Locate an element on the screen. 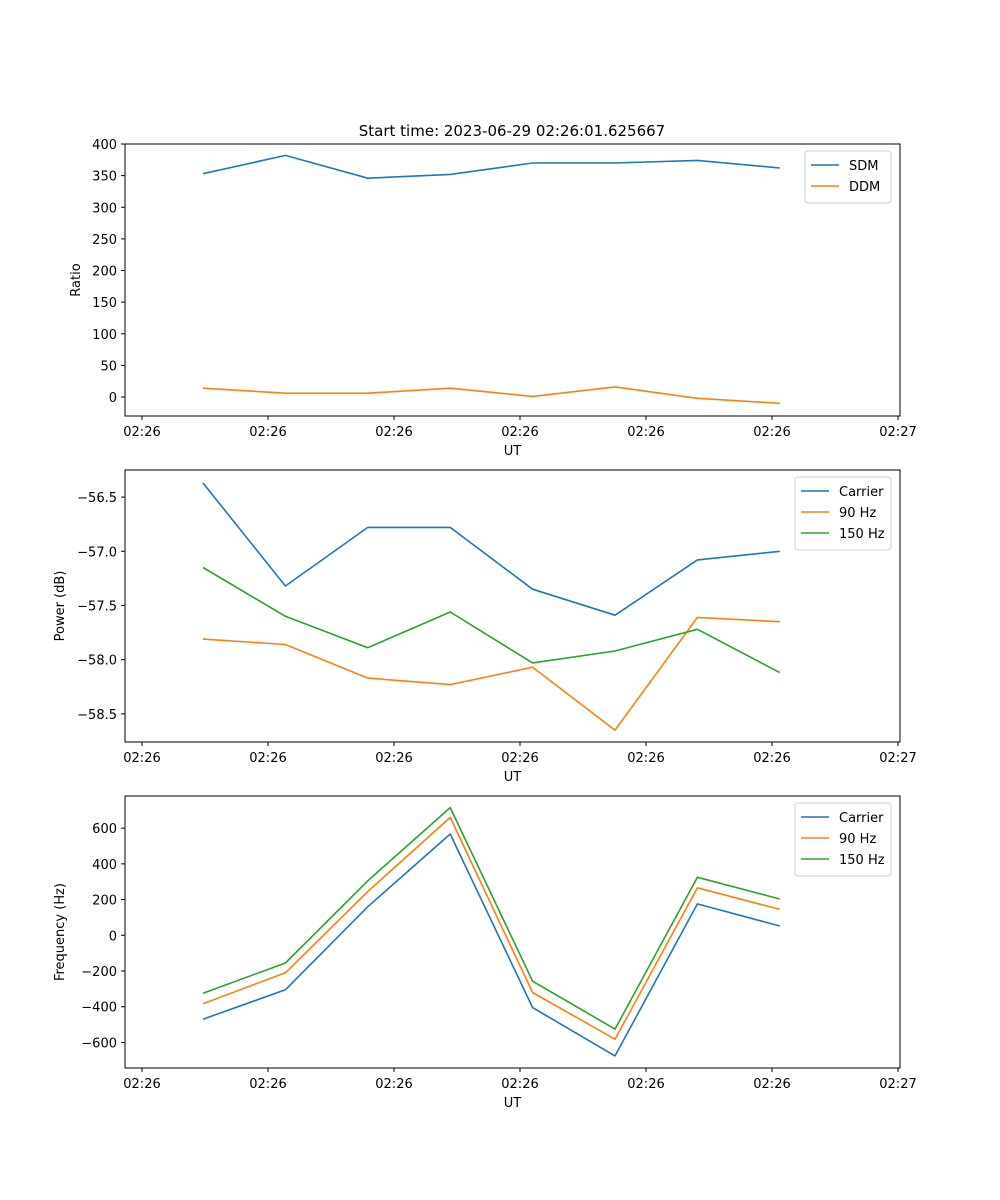 The height and width of the screenshot is (1200, 1000). y-axis-label: Ratio is located at coordinates (76, 279).